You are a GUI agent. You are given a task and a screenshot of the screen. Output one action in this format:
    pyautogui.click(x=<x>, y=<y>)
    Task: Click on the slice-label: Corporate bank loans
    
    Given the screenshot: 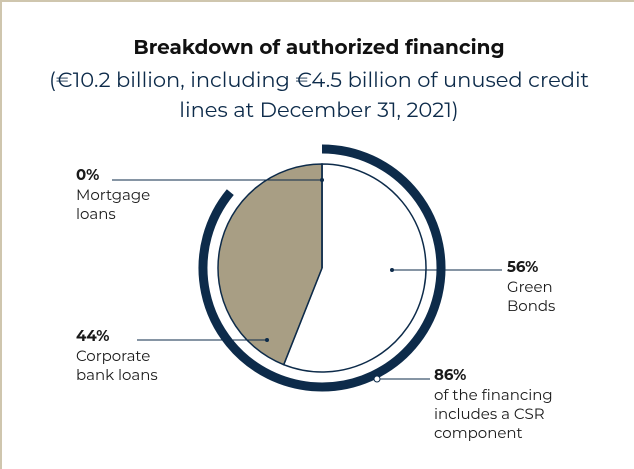 What is the action you would take?
    pyautogui.click(x=117, y=365)
    